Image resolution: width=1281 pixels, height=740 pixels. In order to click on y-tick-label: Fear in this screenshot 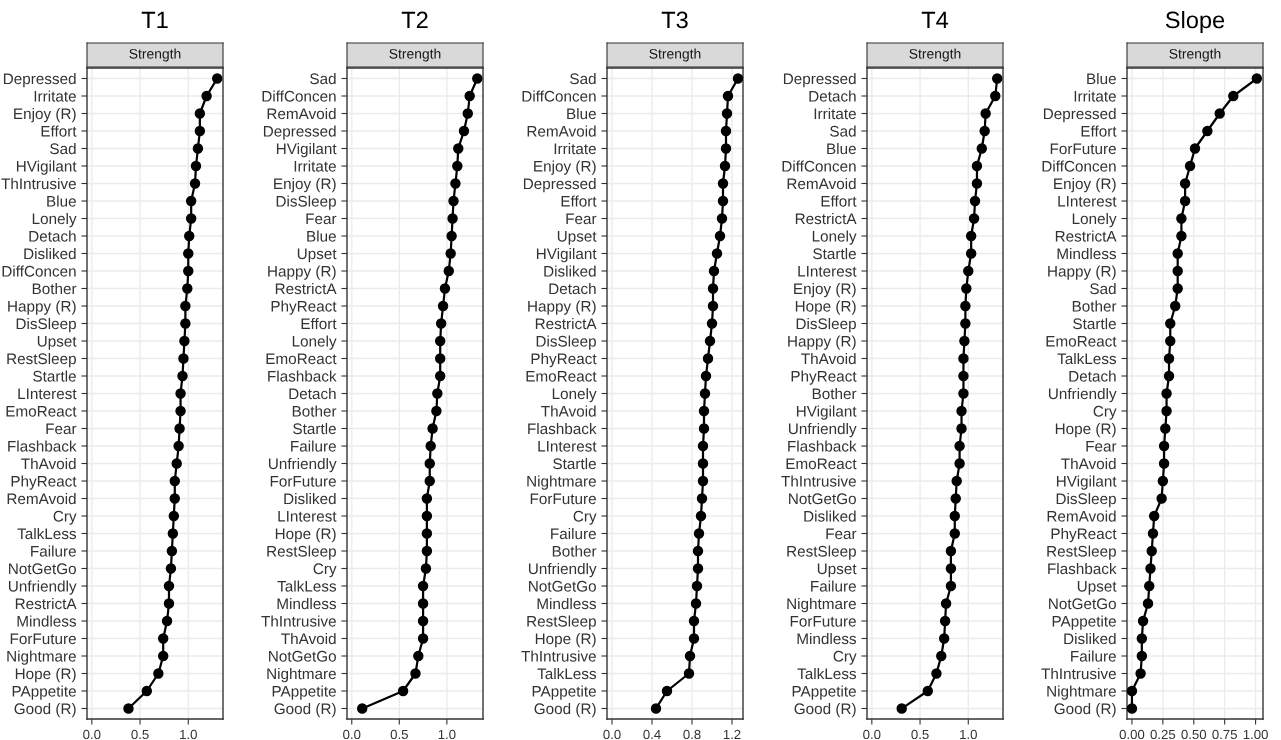, I will do `click(581, 219)`.